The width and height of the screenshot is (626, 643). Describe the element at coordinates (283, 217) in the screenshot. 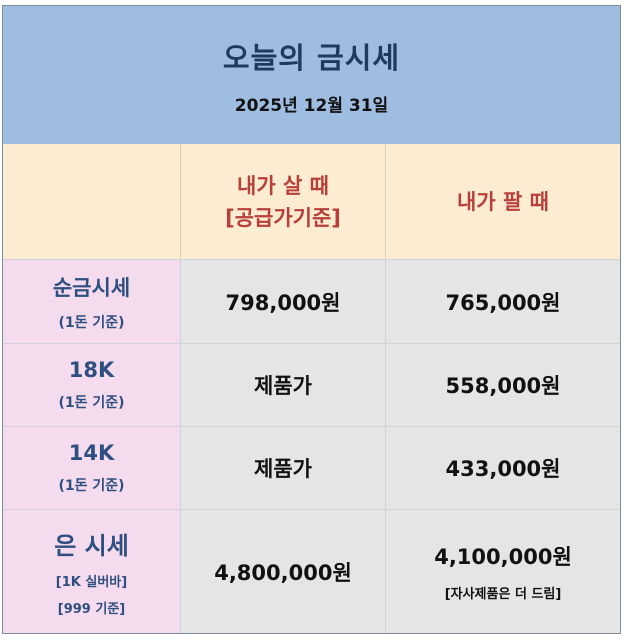

I see `buy-header-basis: [공급가기준]` at that location.